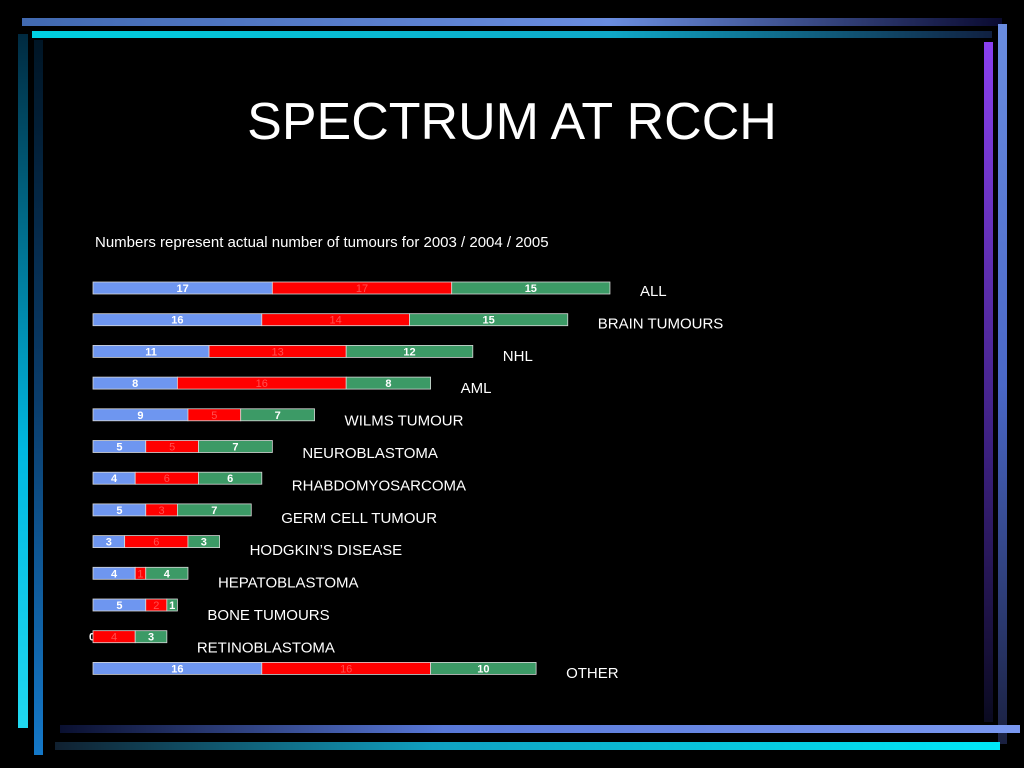  Describe the element at coordinates (326, 550) in the screenshot. I see `category-label-row-8: HODGKIN’S DISEASE` at that location.